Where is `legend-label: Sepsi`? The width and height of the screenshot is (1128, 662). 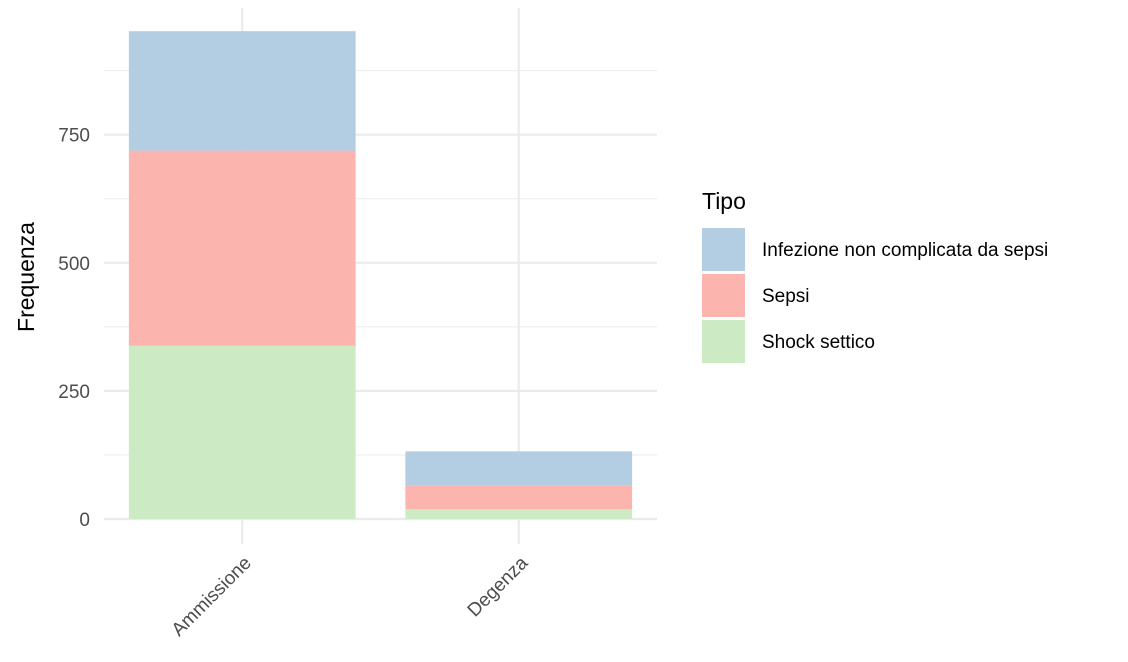
legend-label: Sepsi is located at coordinates (786, 296).